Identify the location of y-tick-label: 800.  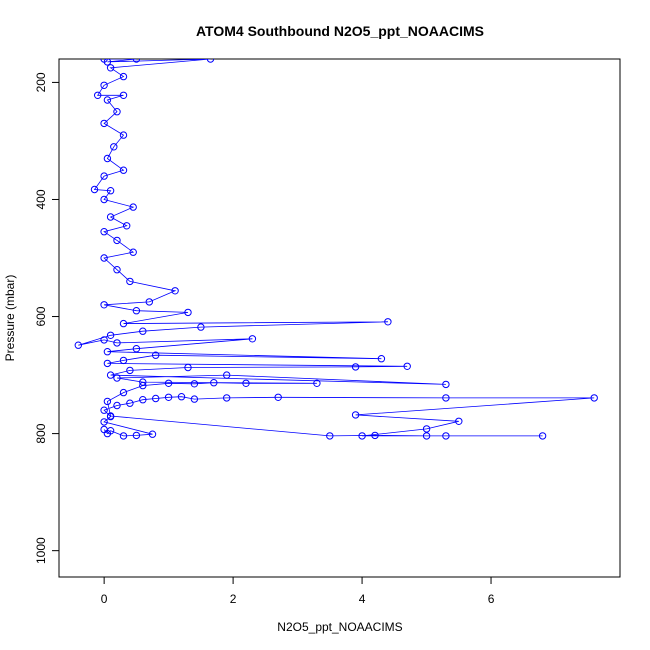
(41, 433).